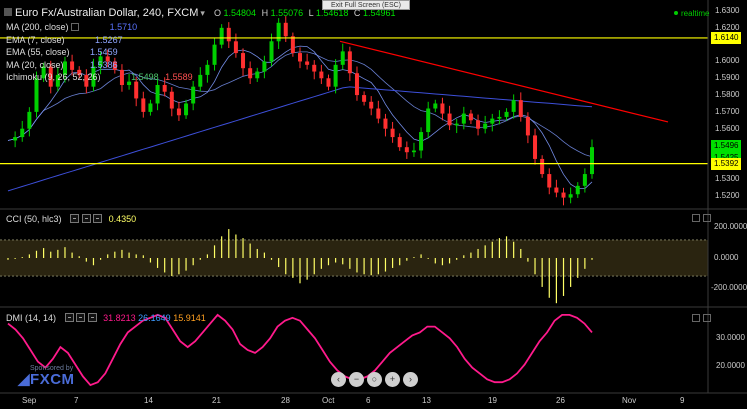 This screenshot has width=747, height=409. I want to click on symbol-icon, so click(8, 12).